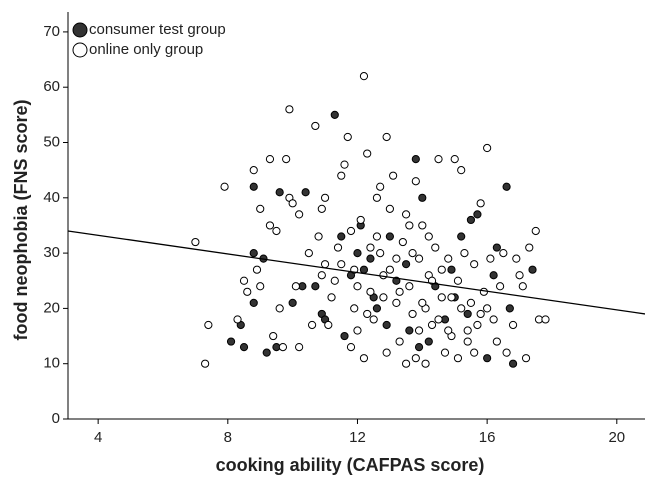 The image size is (645, 483). Describe the element at coordinates (487, 437) in the screenshot. I see `x-tick-label: 16` at that location.